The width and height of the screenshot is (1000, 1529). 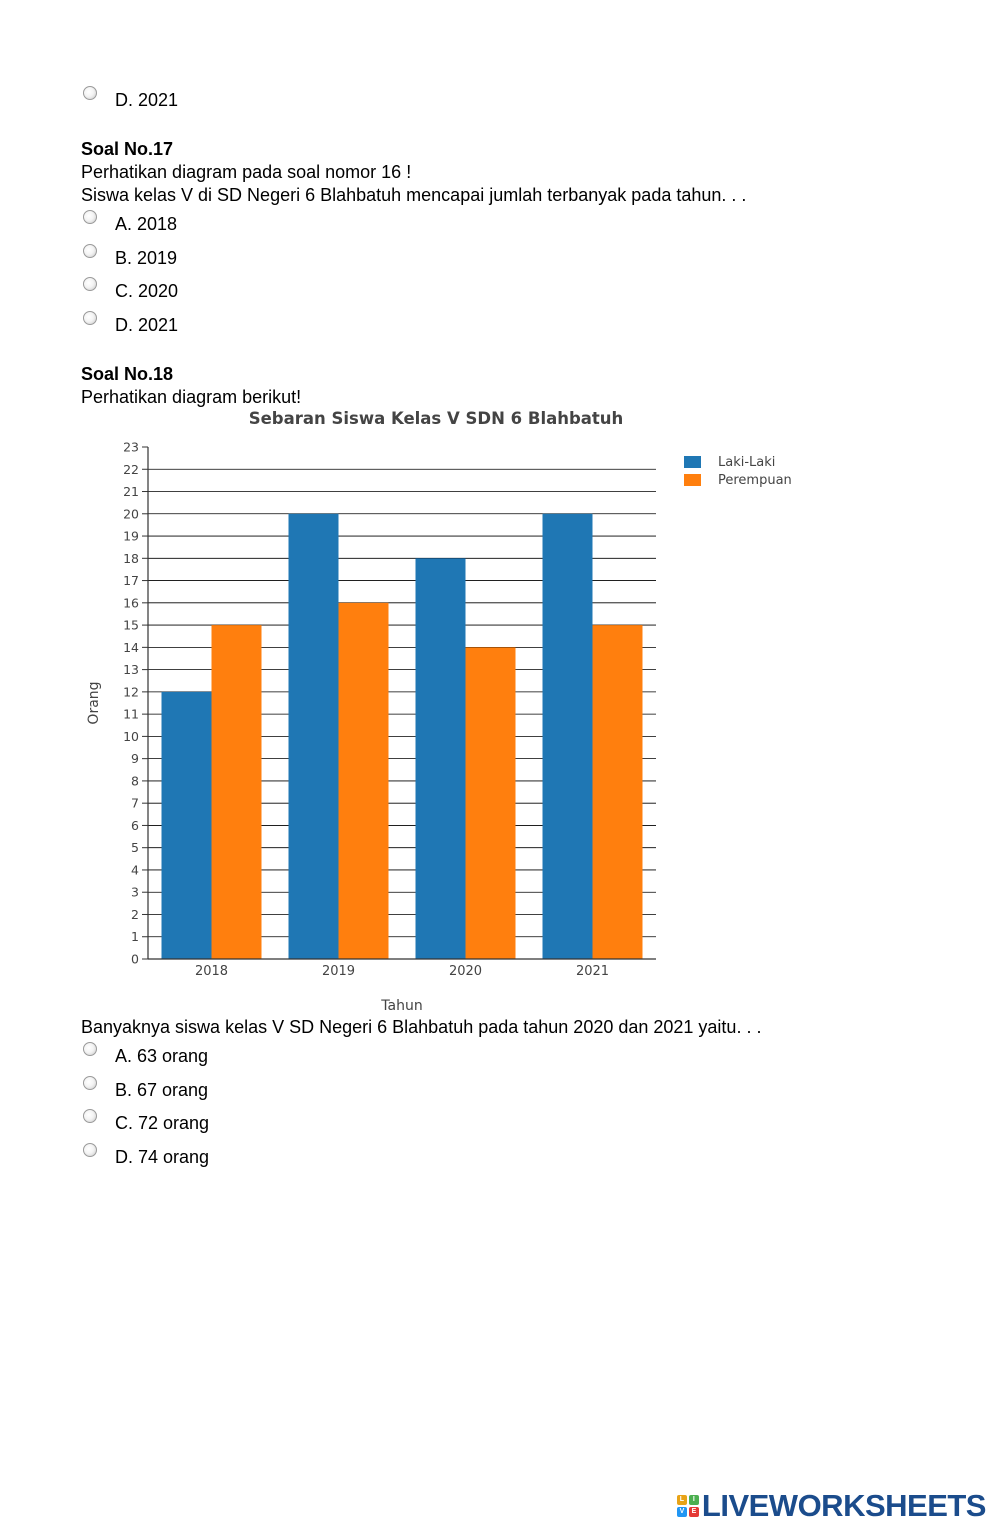 What do you see at coordinates (162, 1123) in the screenshot?
I see `option-label: C. 72 orang` at bounding box center [162, 1123].